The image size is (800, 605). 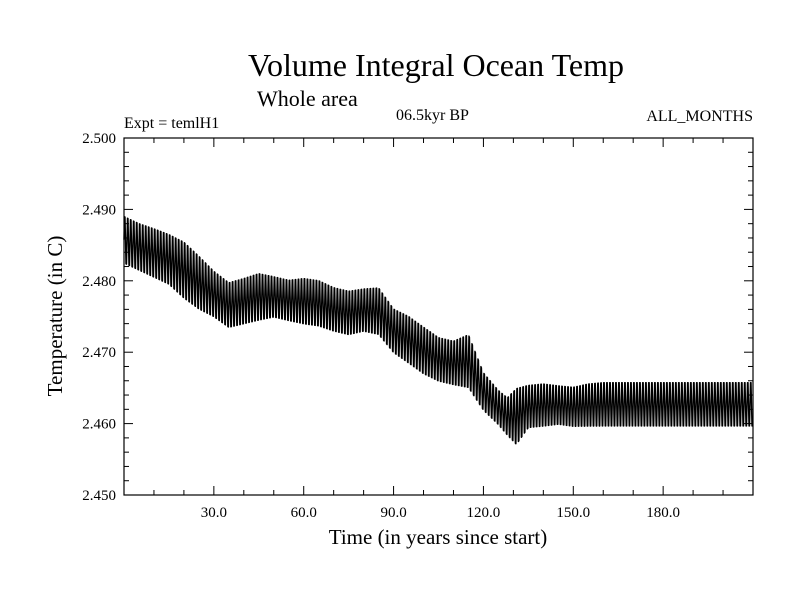 What do you see at coordinates (699, 116) in the screenshot?
I see `months-label: ALL_MONTHS` at bounding box center [699, 116].